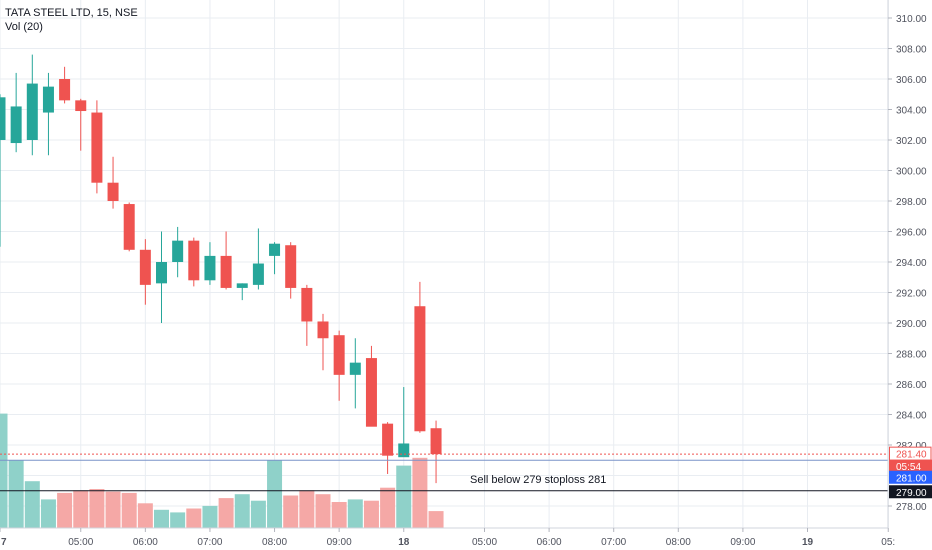  I want to click on time-tick-label: 07:00, so click(613, 542).